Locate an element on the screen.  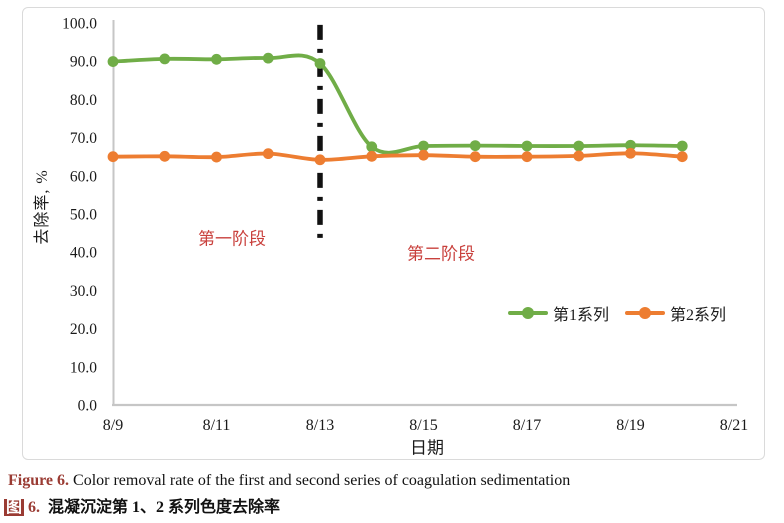
series1-line is located at coordinates (398, 104).